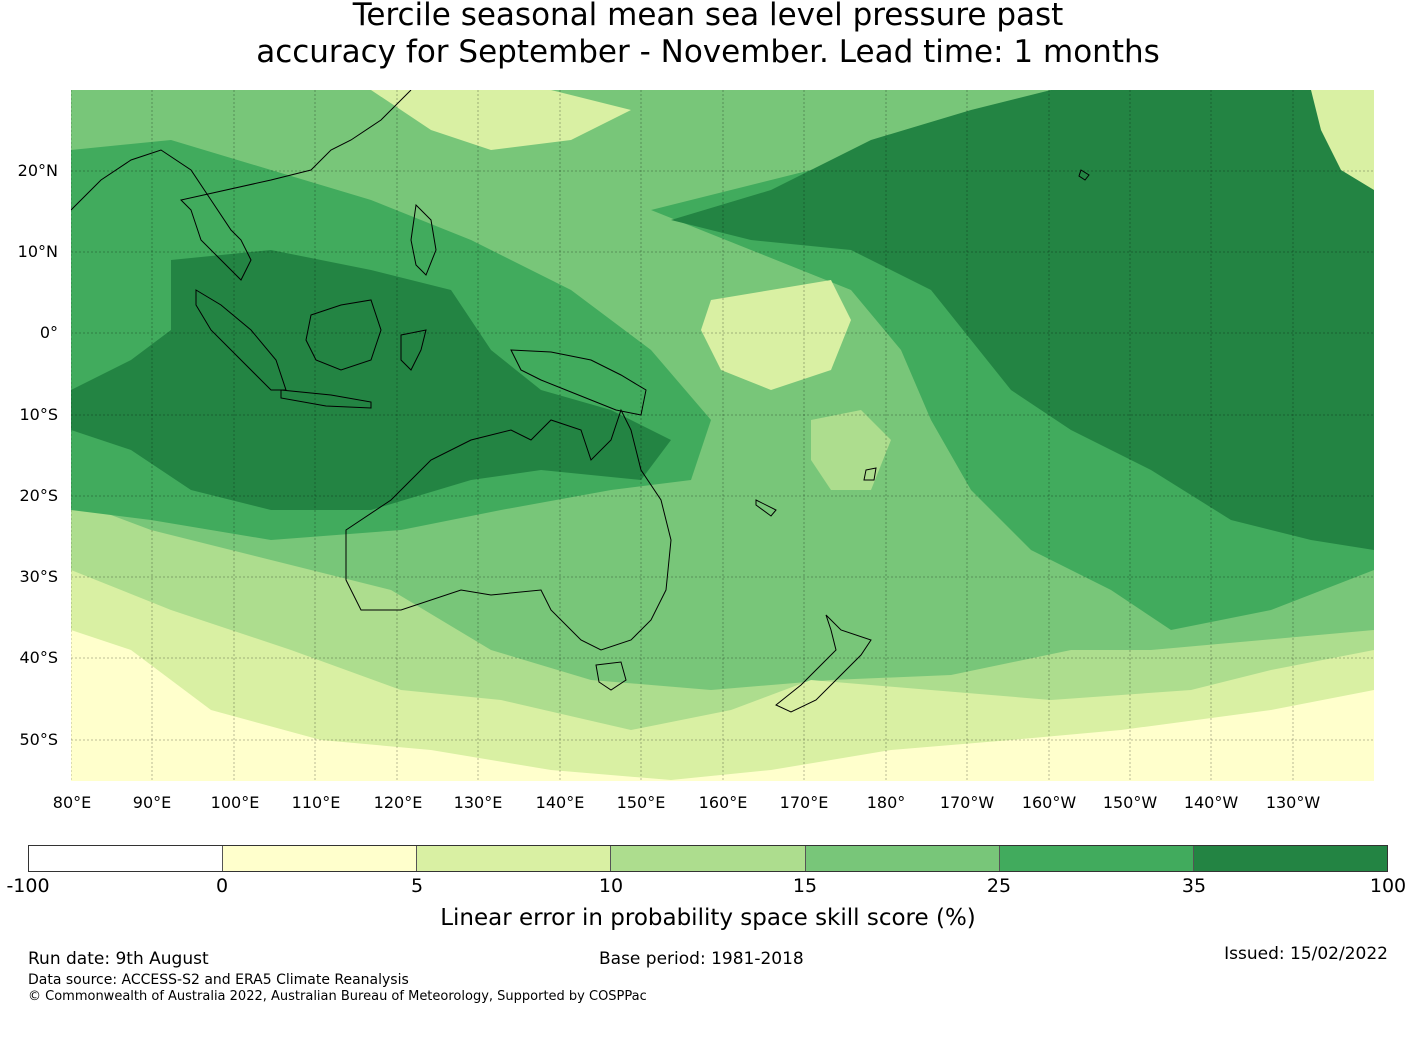  What do you see at coordinates (508, 529) in the screenshot?
I see `australia-coastline` at bounding box center [508, 529].